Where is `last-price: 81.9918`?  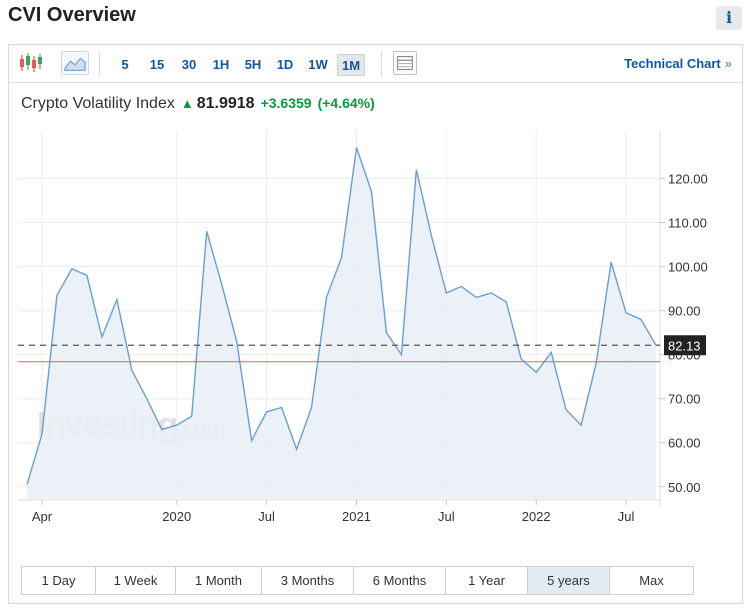
last-price: 81.9918 is located at coordinates (225, 103).